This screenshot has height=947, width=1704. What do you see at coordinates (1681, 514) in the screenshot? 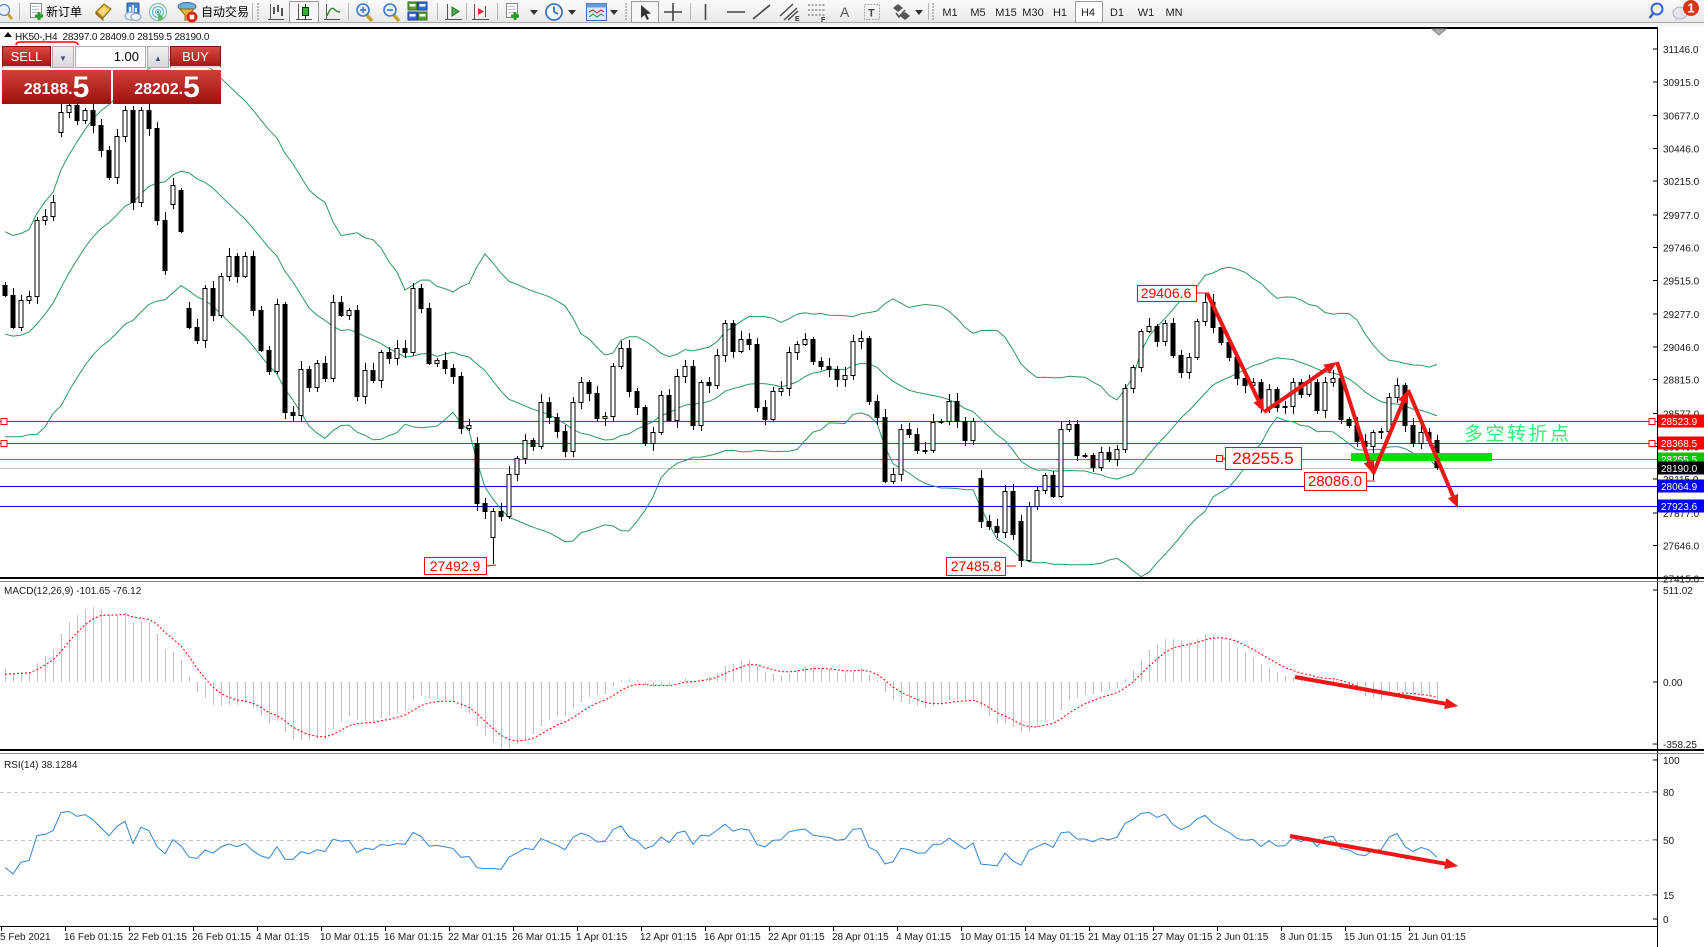
I see `svg-text: 27877.0` at bounding box center [1681, 514].